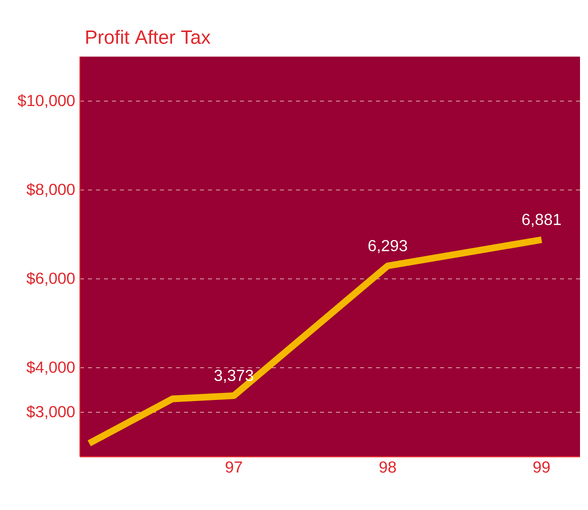  I want to click on chart-title: Profit After Tax, so click(148, 37).